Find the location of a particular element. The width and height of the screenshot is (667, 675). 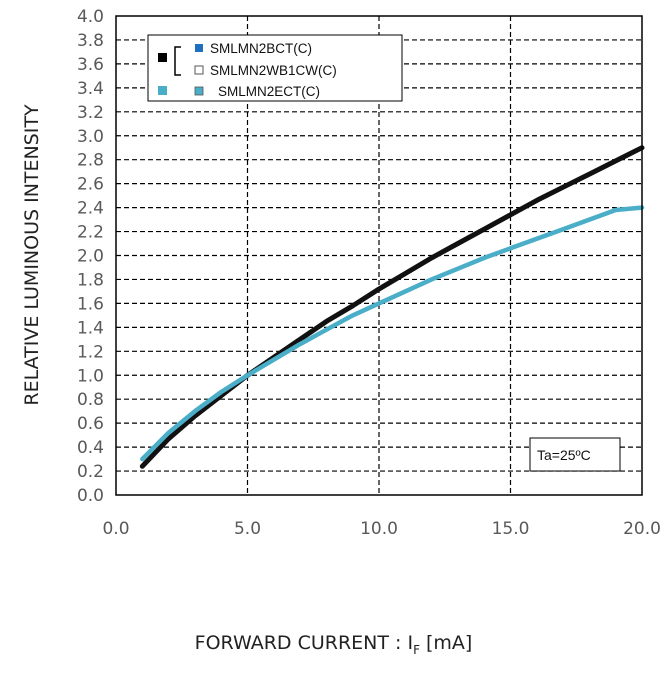

y-tick-label: 1.8 is located at coordinates (90, 280).